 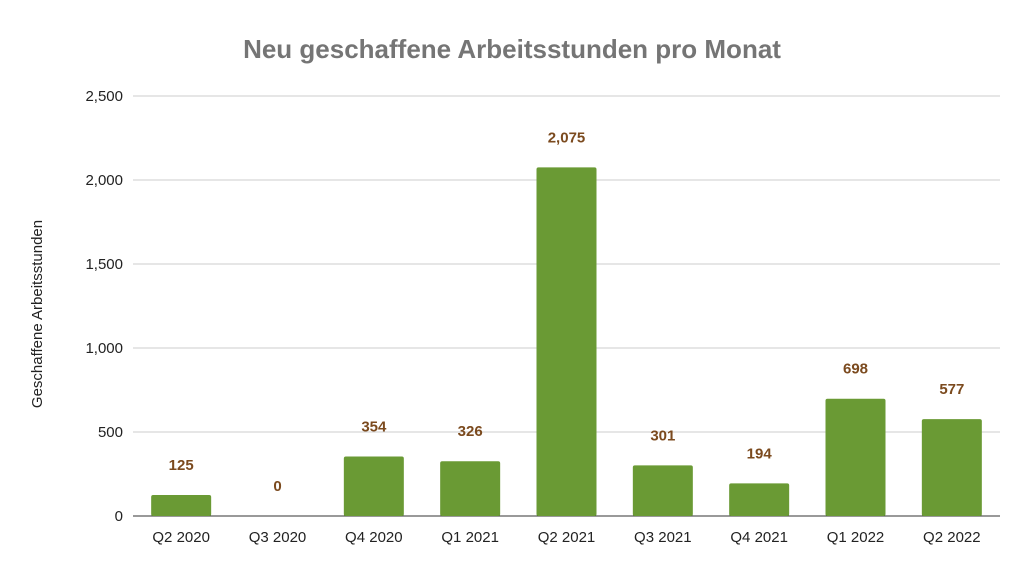 What do you see at coordinates (278, 537) in the screenshot?
I see `x-tick-label: Q3 2020` at bounding box center [278, 537].